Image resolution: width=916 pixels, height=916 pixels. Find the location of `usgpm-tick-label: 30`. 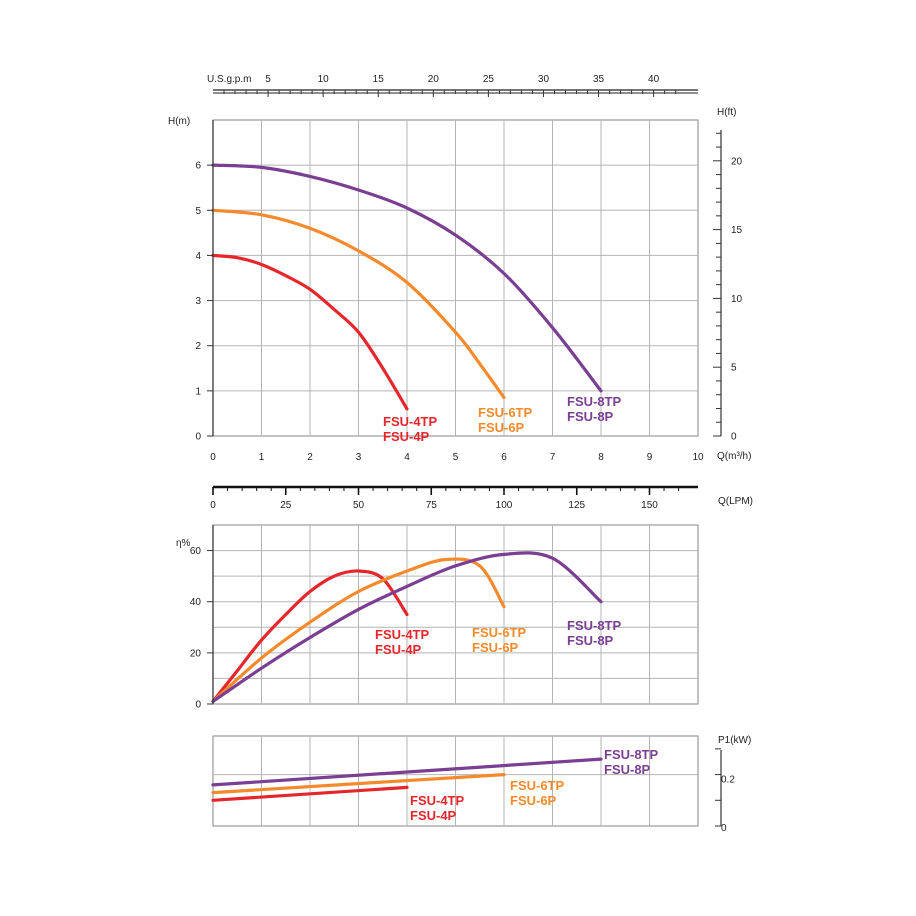

usgpm-tick-label: 30 is located at coordinates (544, 79).